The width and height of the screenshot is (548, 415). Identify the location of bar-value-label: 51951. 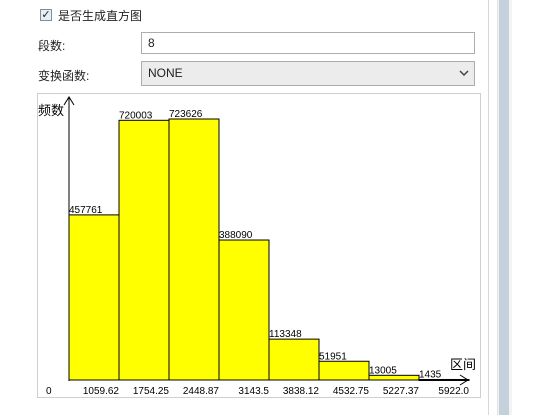
(333, 356).